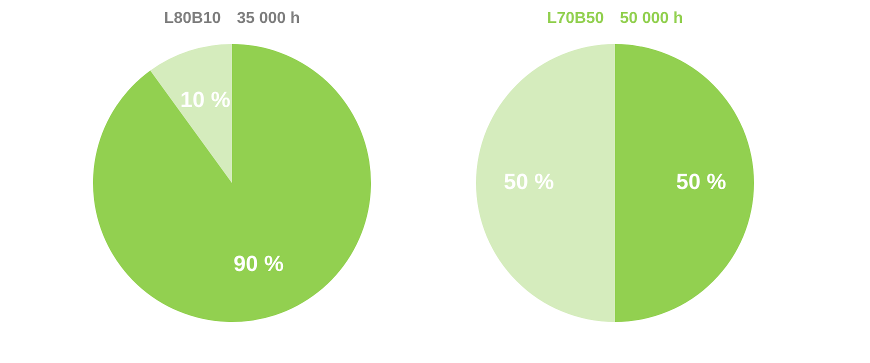 The height and width of the screenshot is (363, 870). What do you see at coordinates (652, 18) in the screenshot?
I see `chart-subtitle: 50 000 h` at bounding box center [652, 18].